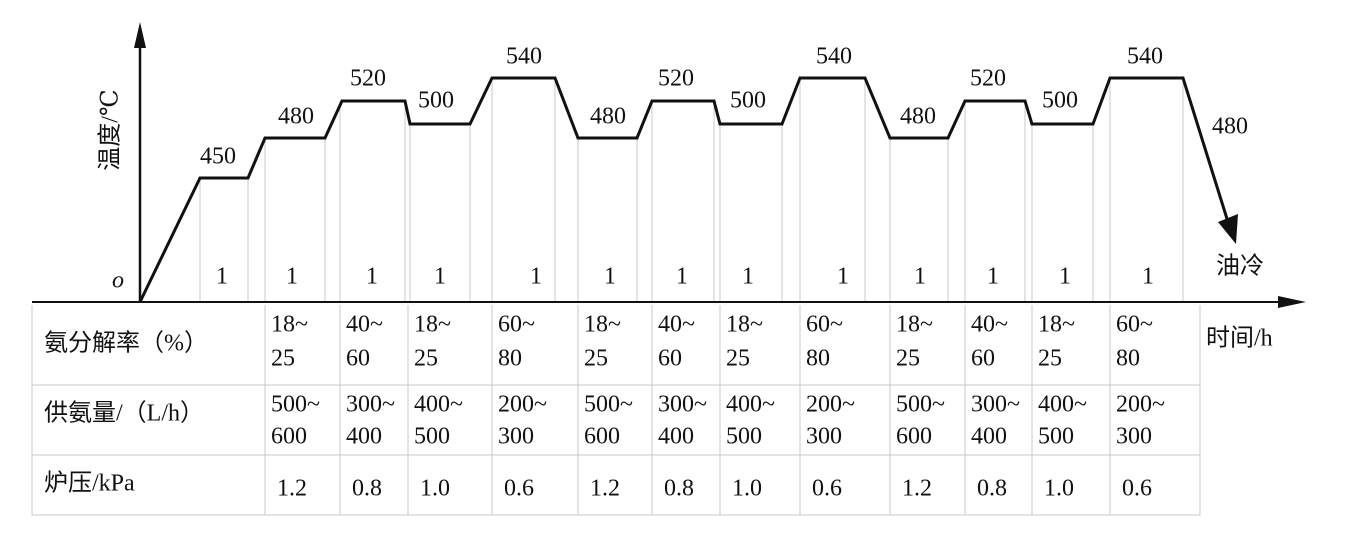  Describe the element at coordinates (218, 157) in the screenshot. I see `temperature-label: 450` at that location.